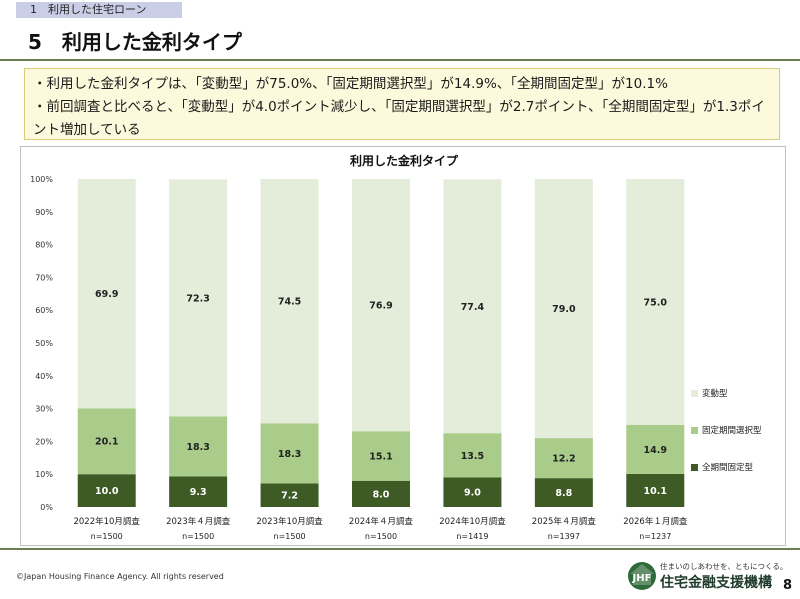  Describe the element at coordinates (198, 521) in the screenshot. I see `x-tick-label: 2023年４月調査` at that location.